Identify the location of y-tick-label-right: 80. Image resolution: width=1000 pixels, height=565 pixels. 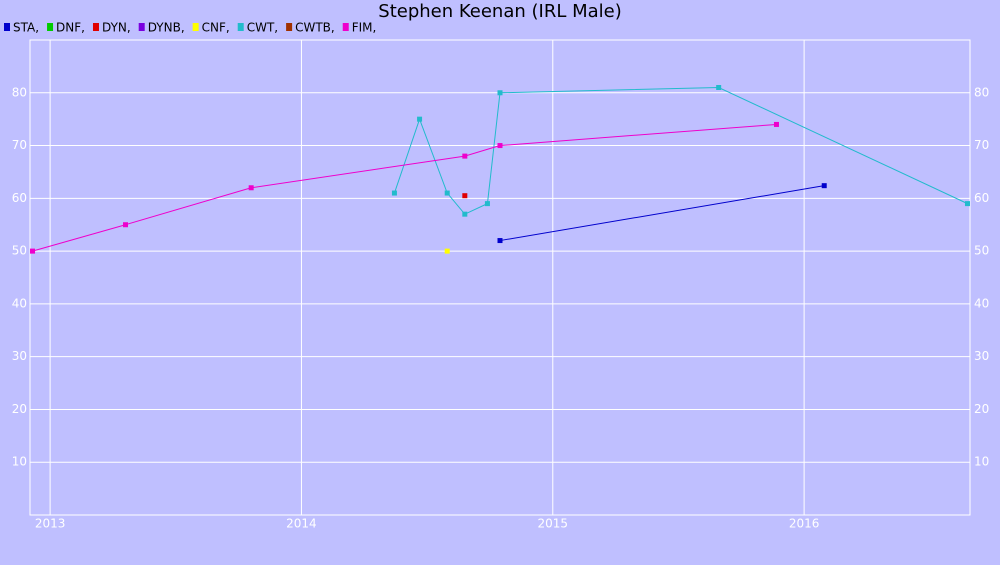
(981, 92).